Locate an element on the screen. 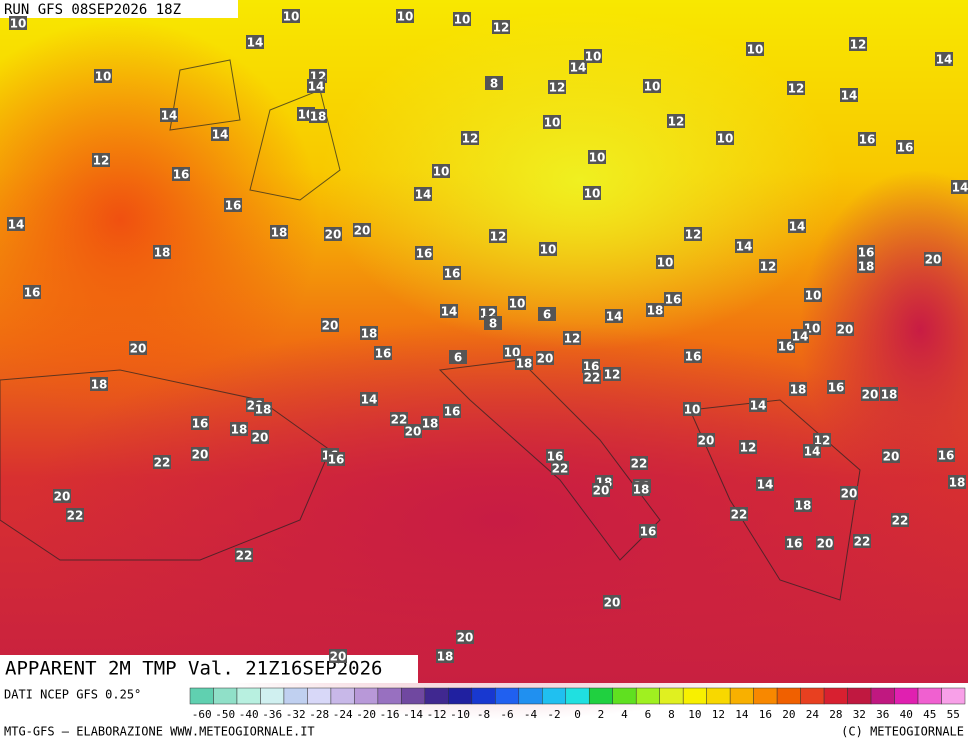 The image size is (968, 749). legend-tick-label: -4 is located at coordinates (531, 714).